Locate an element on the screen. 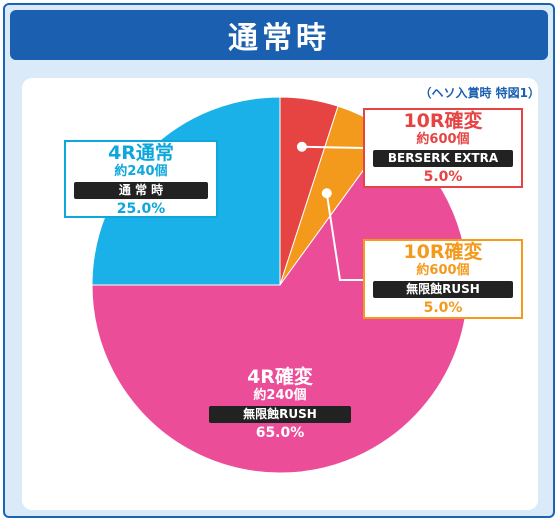 The image size is (560, 523). leader-10r-berserk-line is located at coordinates (332, 147).